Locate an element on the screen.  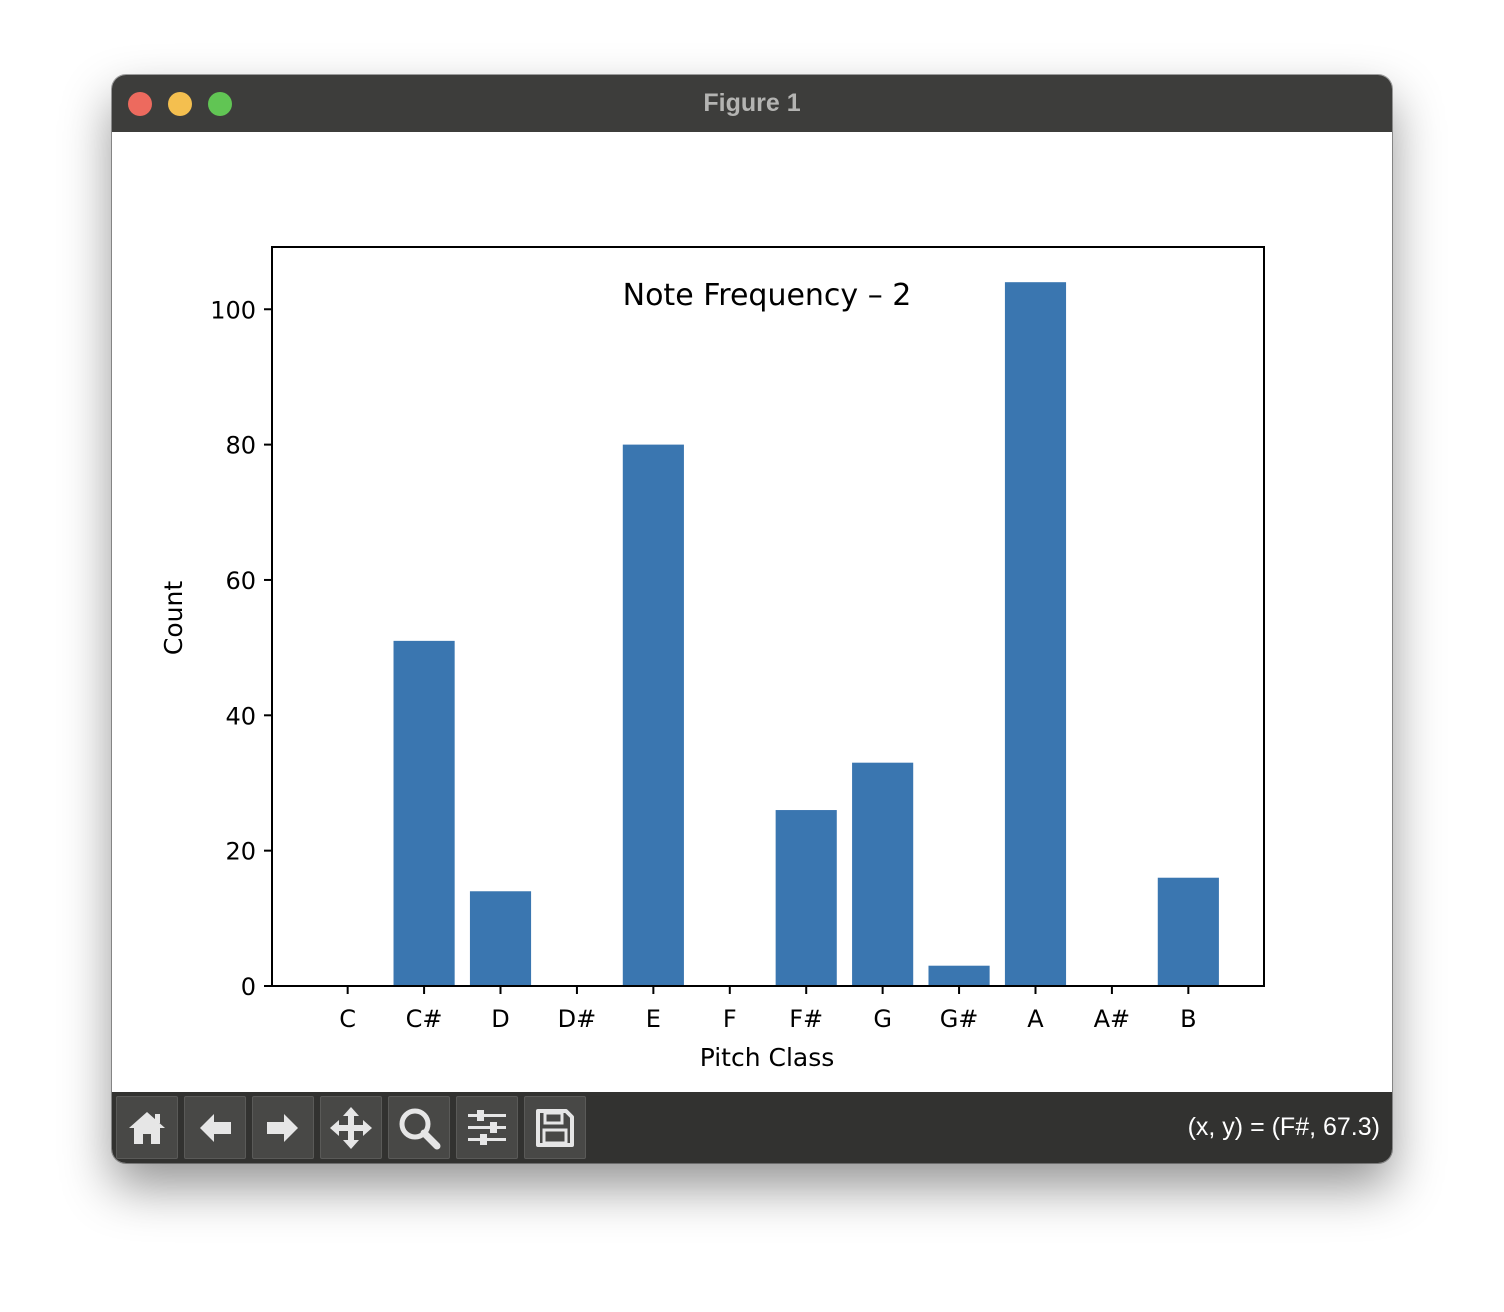
x-tick-label-f-sharp: F# is located at coordinates (806, 1019).